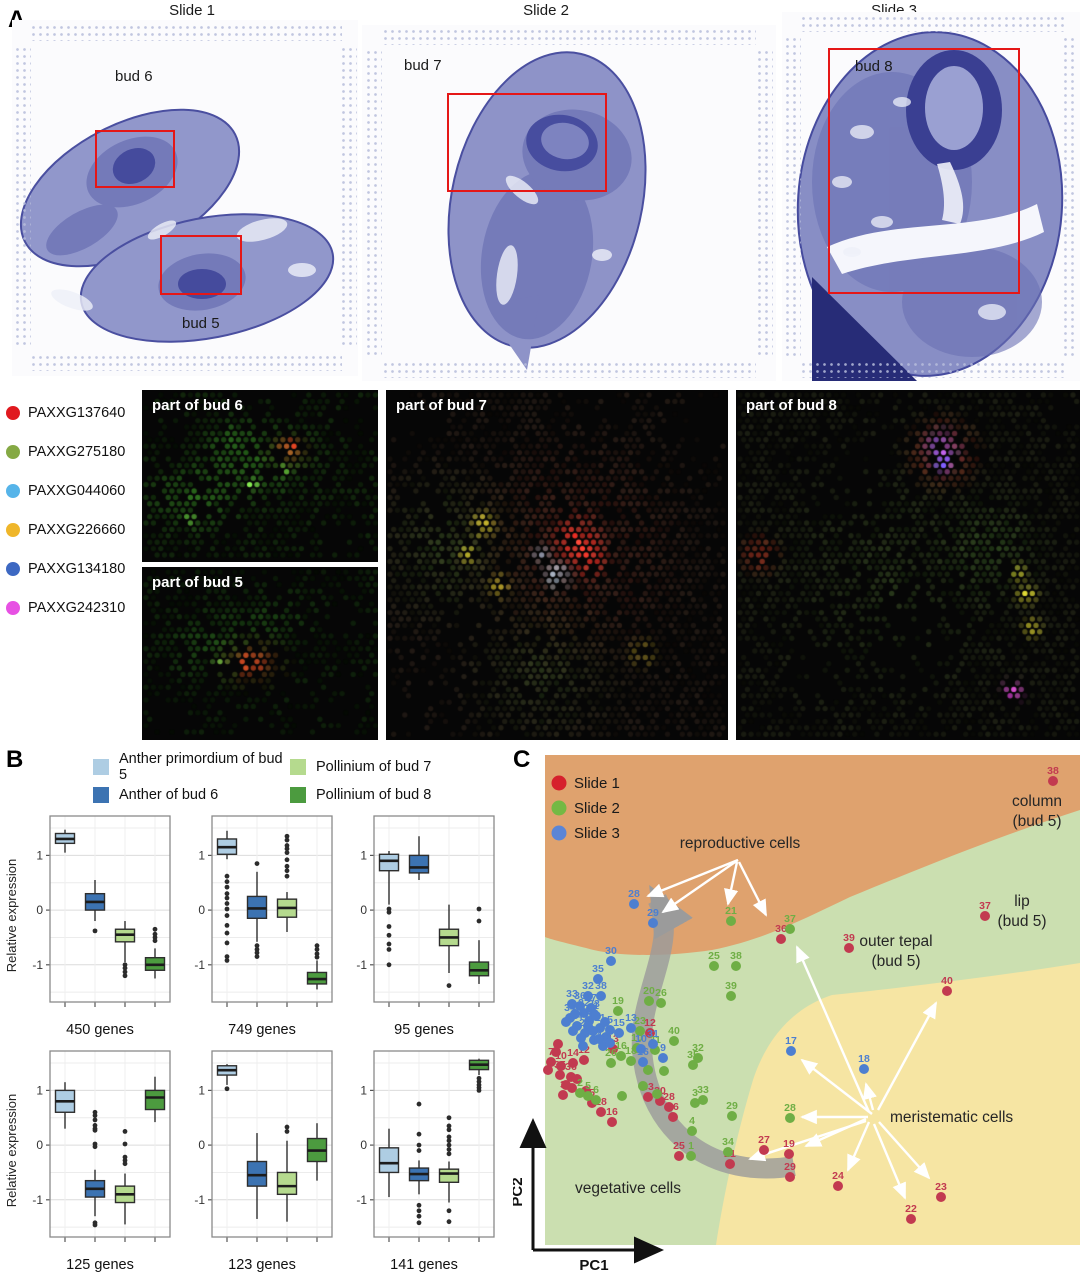 Image resolution: width=1080 pixels, height=1280 pixels. Describe the element at coordinates (985, 906) in the screenshot. I see `pca-point-label: 37` at that location.